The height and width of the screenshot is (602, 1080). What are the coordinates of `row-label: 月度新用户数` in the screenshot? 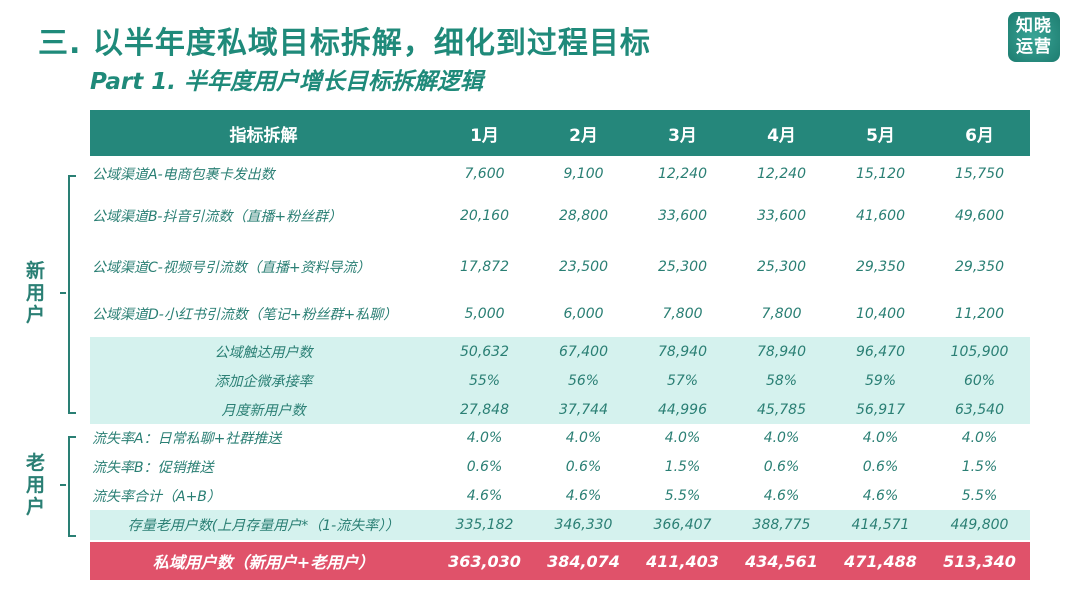 It's located at (263, 410).